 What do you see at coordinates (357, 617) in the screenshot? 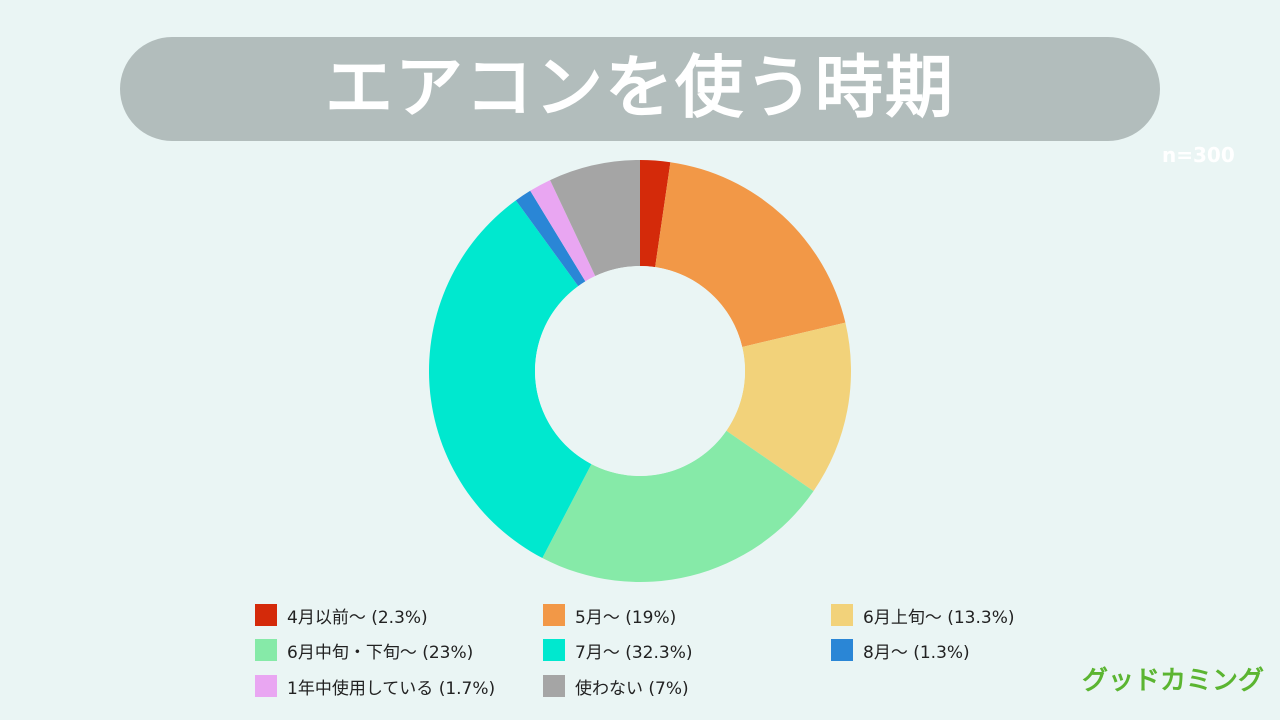
I see `legend-label: 4月以前〜 (2.3%)` at bounding box center [357, 617].